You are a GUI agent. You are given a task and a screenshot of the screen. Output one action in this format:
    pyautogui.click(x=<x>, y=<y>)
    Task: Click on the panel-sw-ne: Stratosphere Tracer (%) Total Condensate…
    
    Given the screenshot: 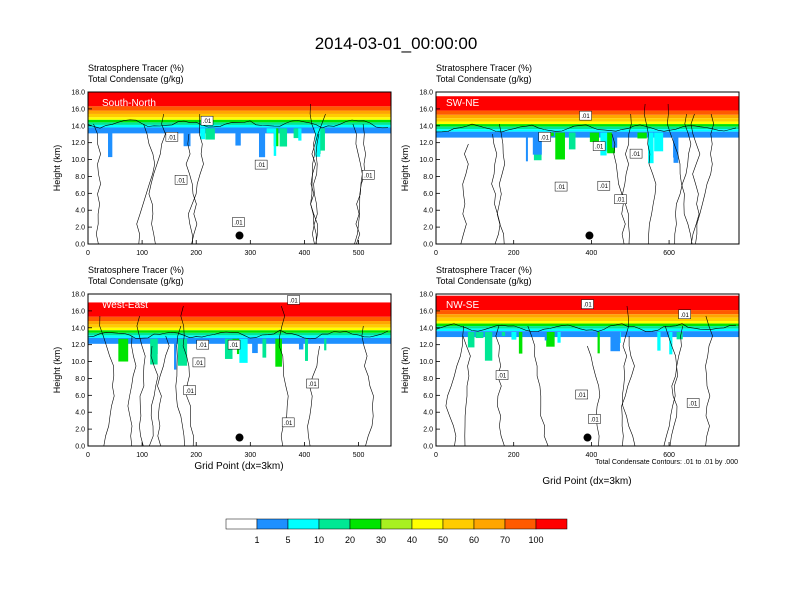 What is the action you would take?
    pyautogui.click(x=570, y=160)
    